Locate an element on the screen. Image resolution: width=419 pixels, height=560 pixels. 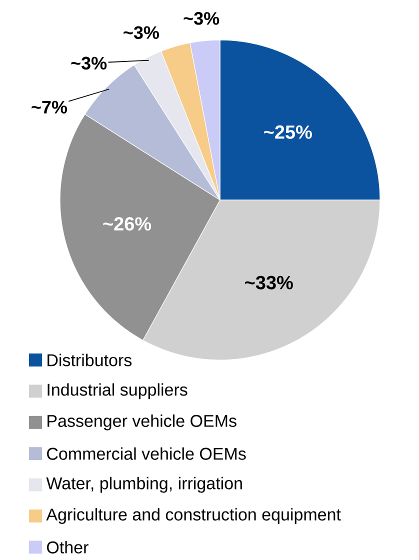
data-label: ~33% is located at coordinates (269, 283).